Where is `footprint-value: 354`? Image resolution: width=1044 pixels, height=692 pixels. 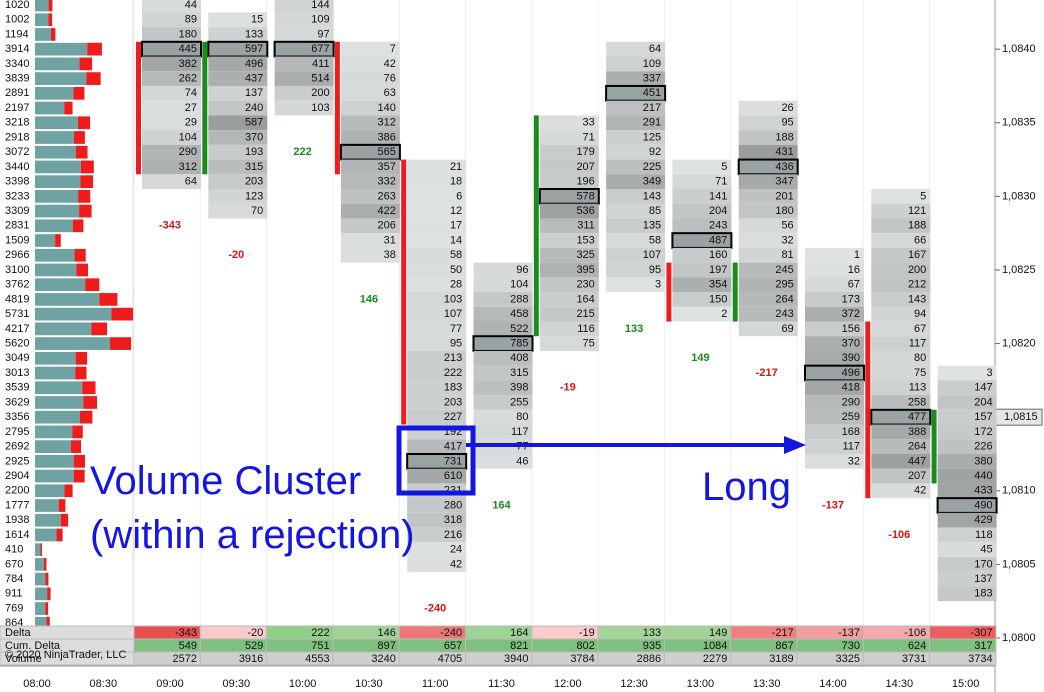
footprint-value: 354 is located at coordinates (718, 285).